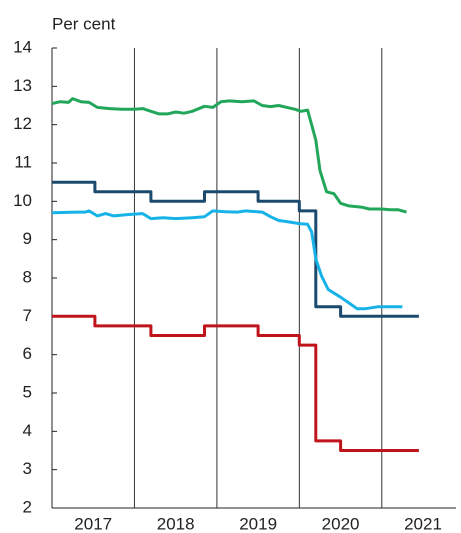 The width and height of the screenshot is (461, 533). I want to click on y-tick-label: 5, so click(27, 391).